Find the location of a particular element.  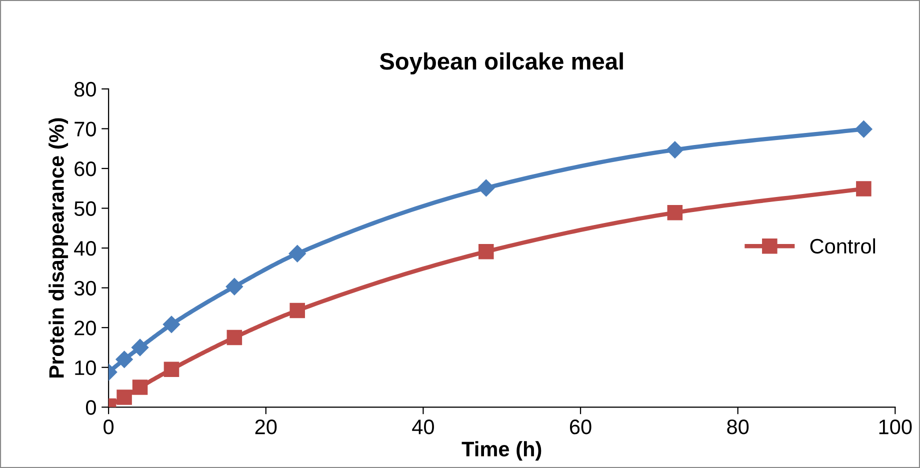

y-tick-label: 30 is located at coordinates (85, 288).